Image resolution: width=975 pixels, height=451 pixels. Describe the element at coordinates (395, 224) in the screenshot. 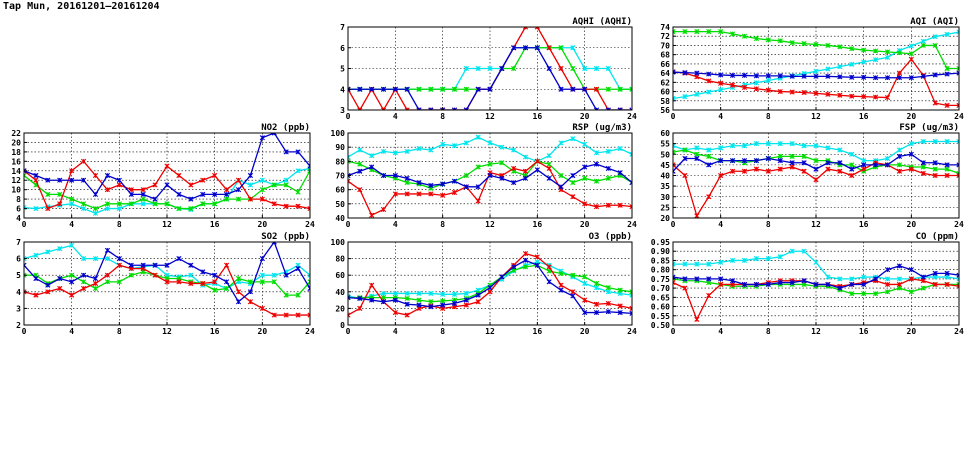

I see `x-tick-label: 4` at that location.